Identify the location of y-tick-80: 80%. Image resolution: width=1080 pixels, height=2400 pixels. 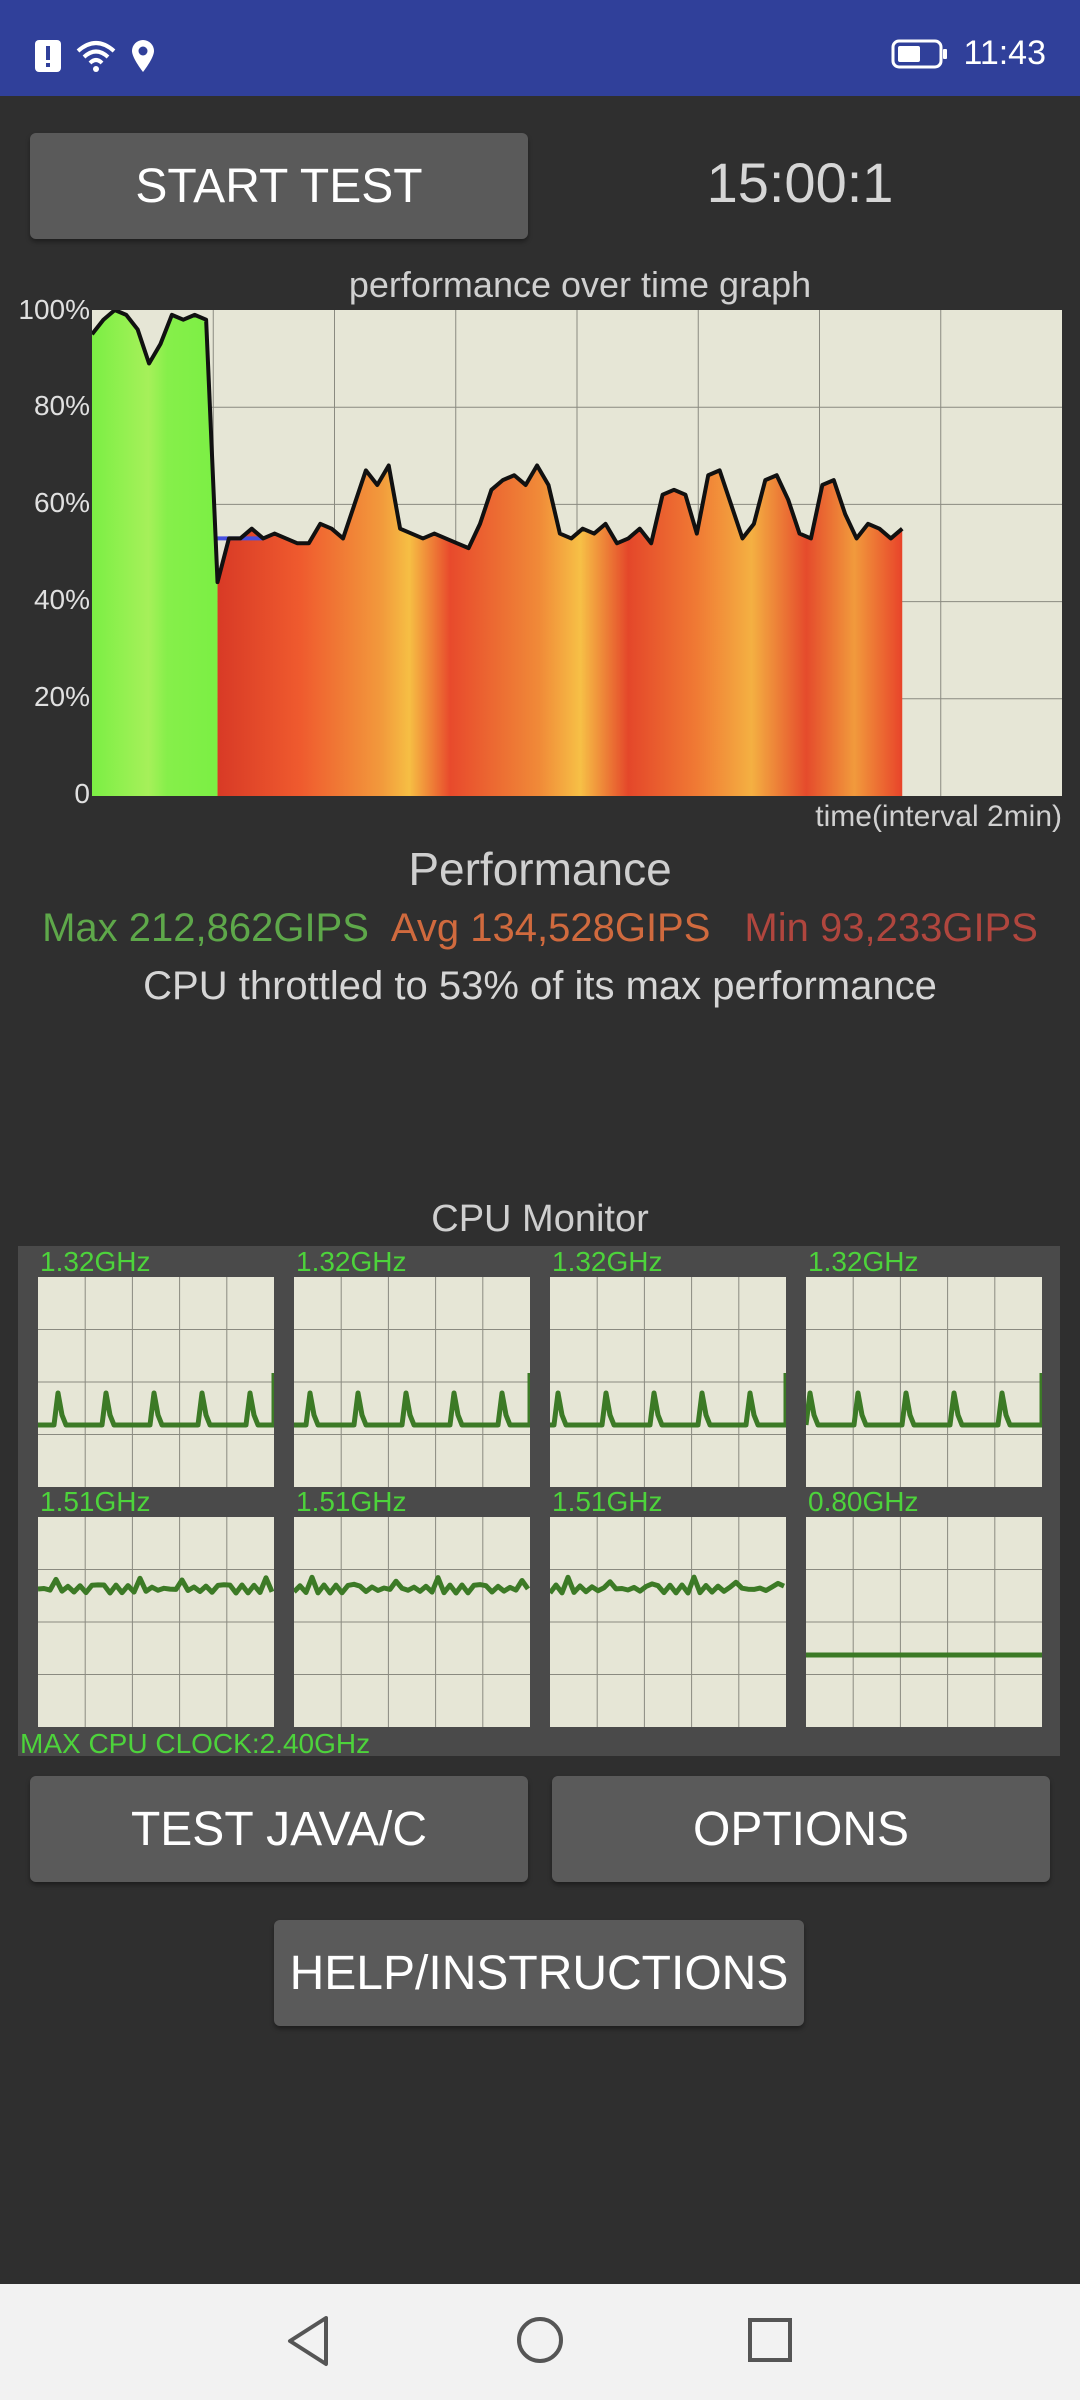
(61, 405).